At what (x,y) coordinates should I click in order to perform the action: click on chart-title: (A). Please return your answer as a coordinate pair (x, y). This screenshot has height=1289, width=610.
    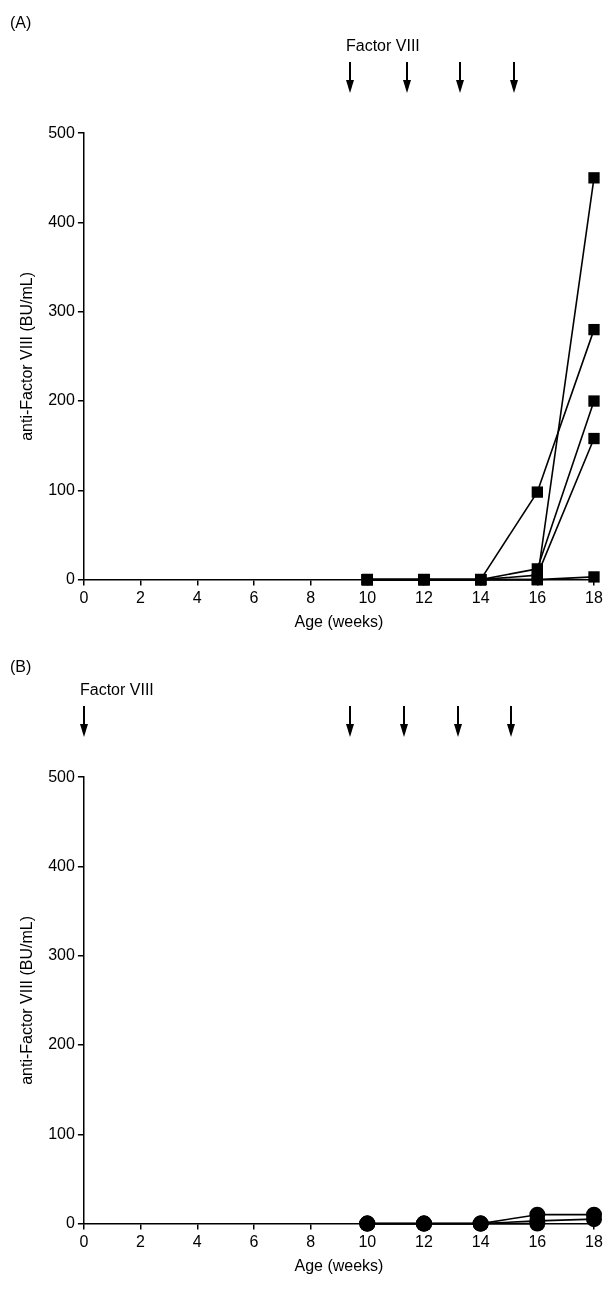
    Looking at the image, I should click on (21, 23).